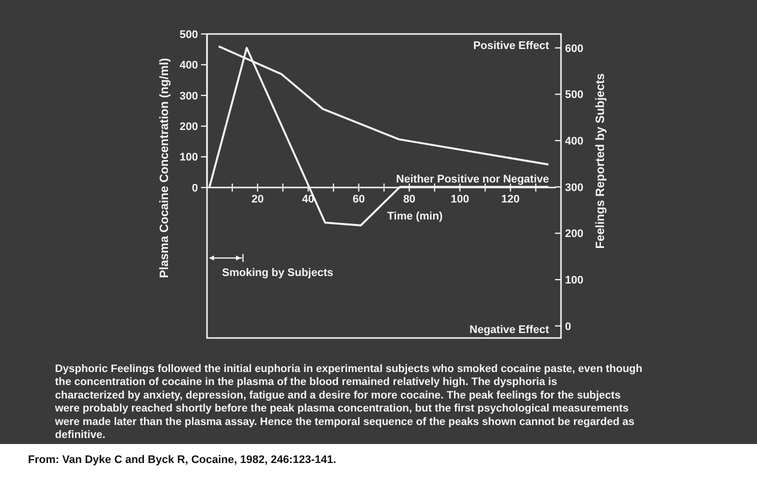 The height and width of the screenshot is (486, 757). What do you see at coordinates (257, 200) in the screenshot?
I see `x-tick-label: 20` at bounding box center [257, 200].